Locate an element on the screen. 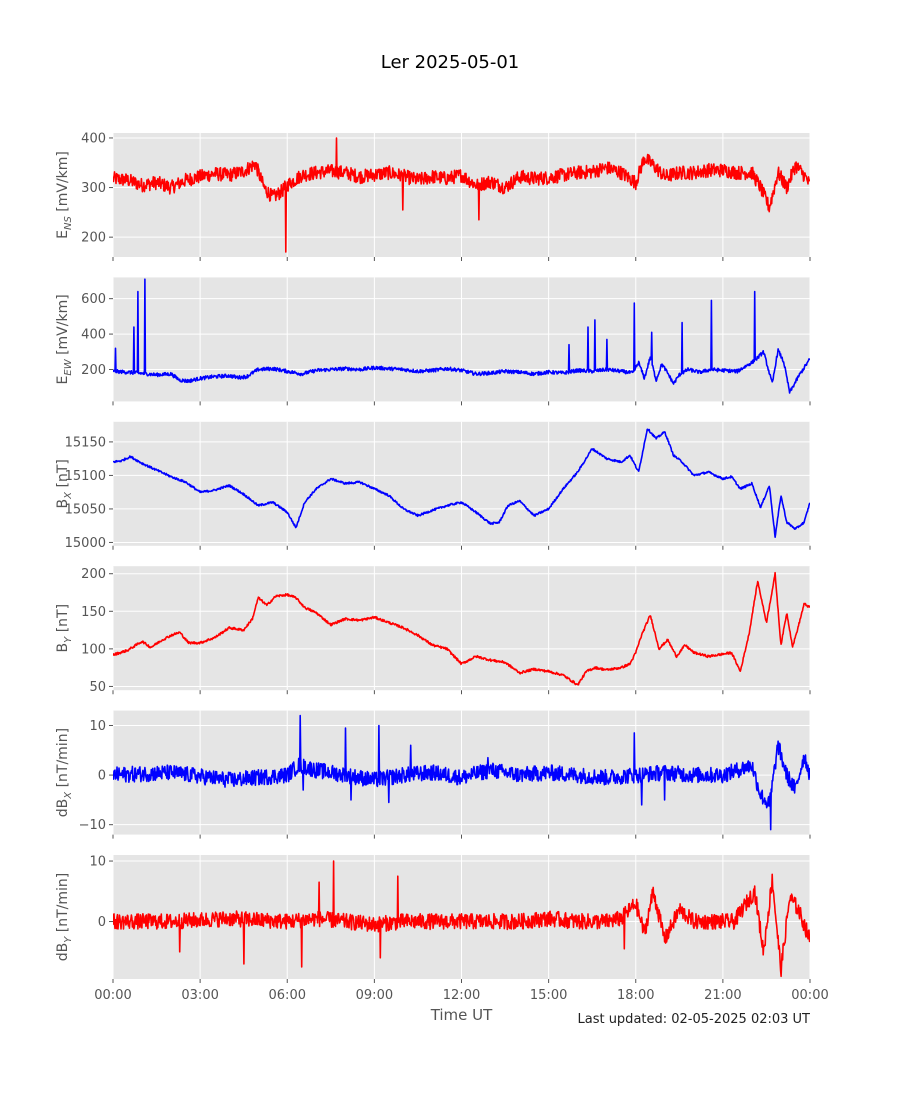 The height and width of the screenshot is (1100, 900). last-updated-label: Last updated: 02-05-2025 02:03 UT is located at coordinates (693, 1019).